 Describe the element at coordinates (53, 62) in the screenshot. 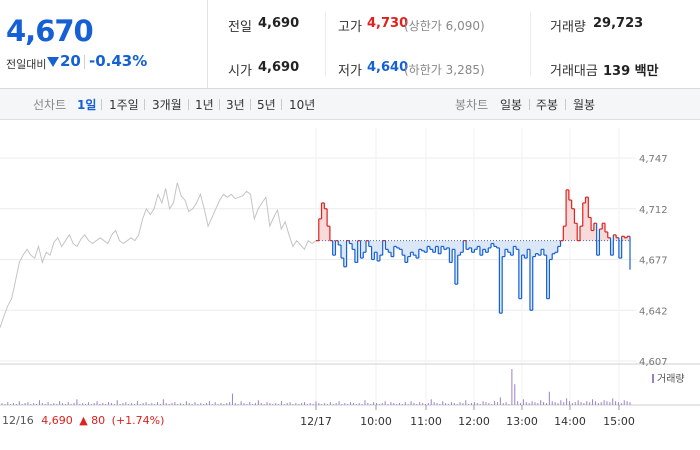

I see `down-triangle-icon` at that location.